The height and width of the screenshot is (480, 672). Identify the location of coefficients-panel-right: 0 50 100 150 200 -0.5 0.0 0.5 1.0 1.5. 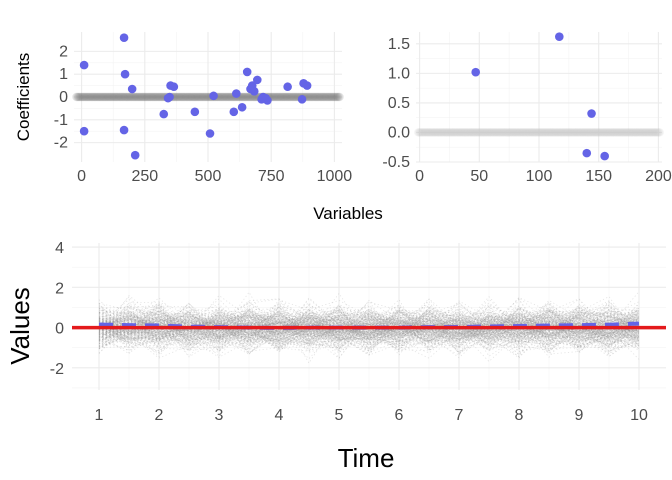
(527, 108).